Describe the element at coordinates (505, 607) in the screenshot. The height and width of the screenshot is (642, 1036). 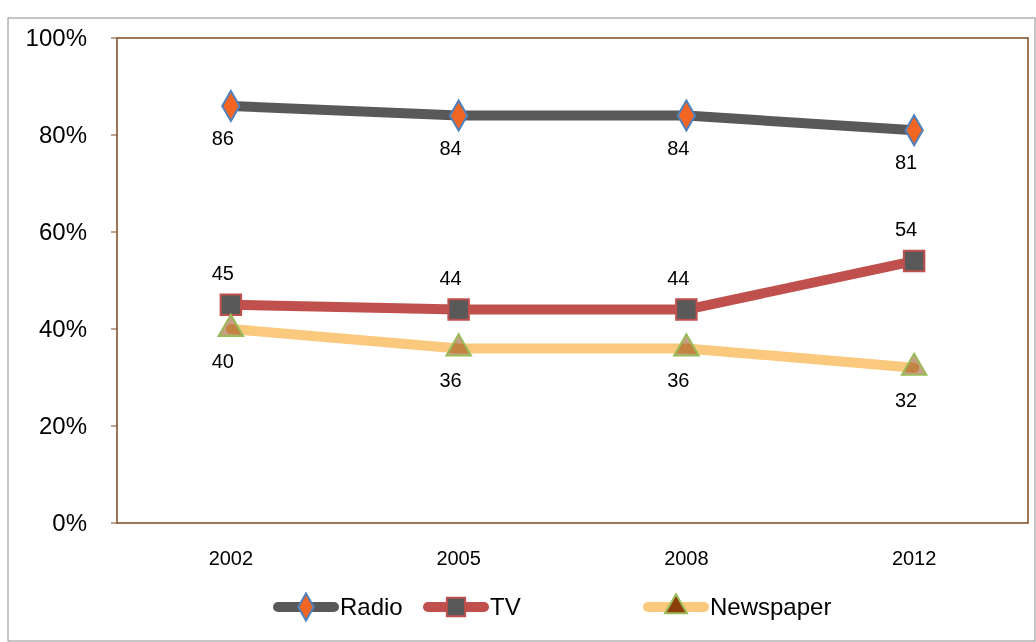
I see `legend-label: TV` at that location.